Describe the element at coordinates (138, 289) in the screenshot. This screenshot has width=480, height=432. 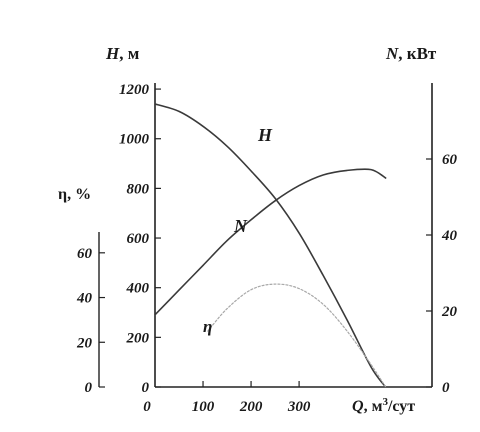
I see `head-tick-label: 400` at that location.